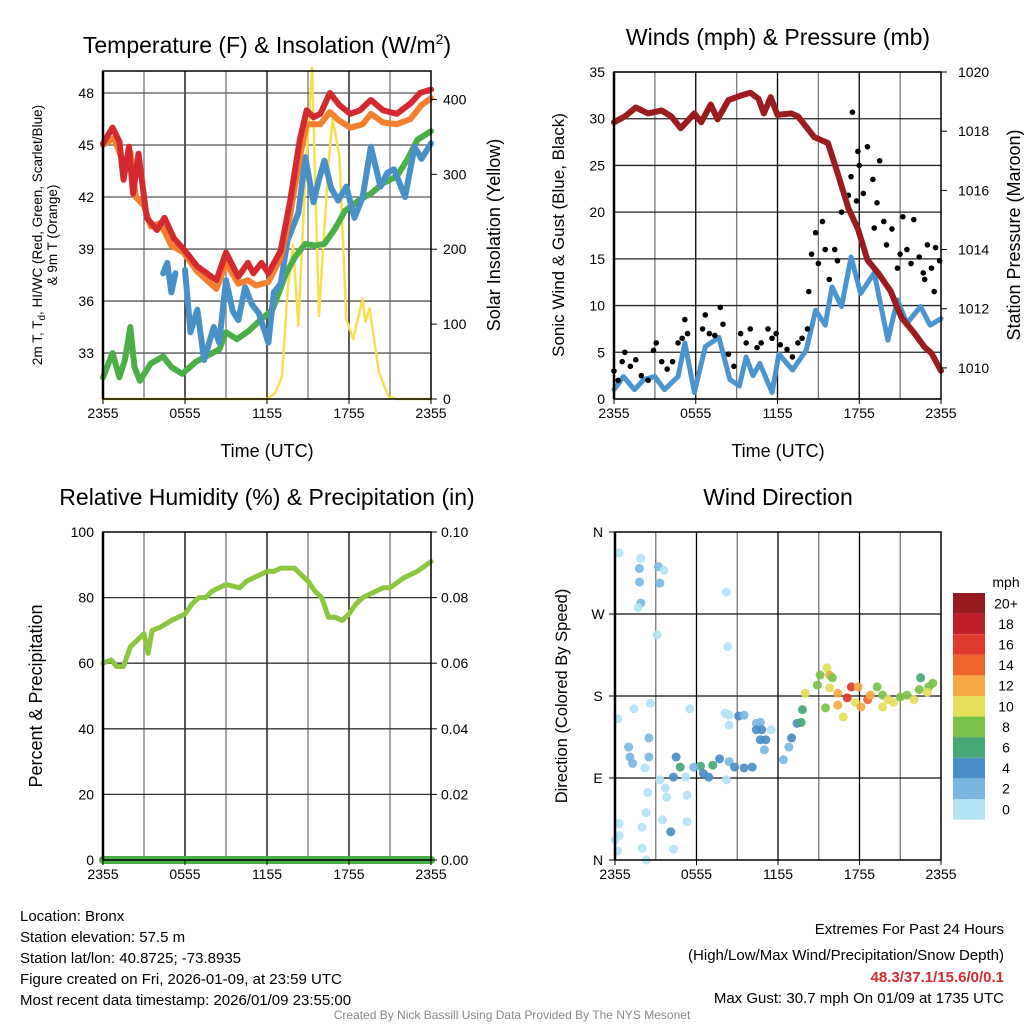  What do you see at coordinates (1014, 234) in the screenshot?
I see `pressure-y-label: Station Pressure (Maroon)` at bounding box center [1014, 234].